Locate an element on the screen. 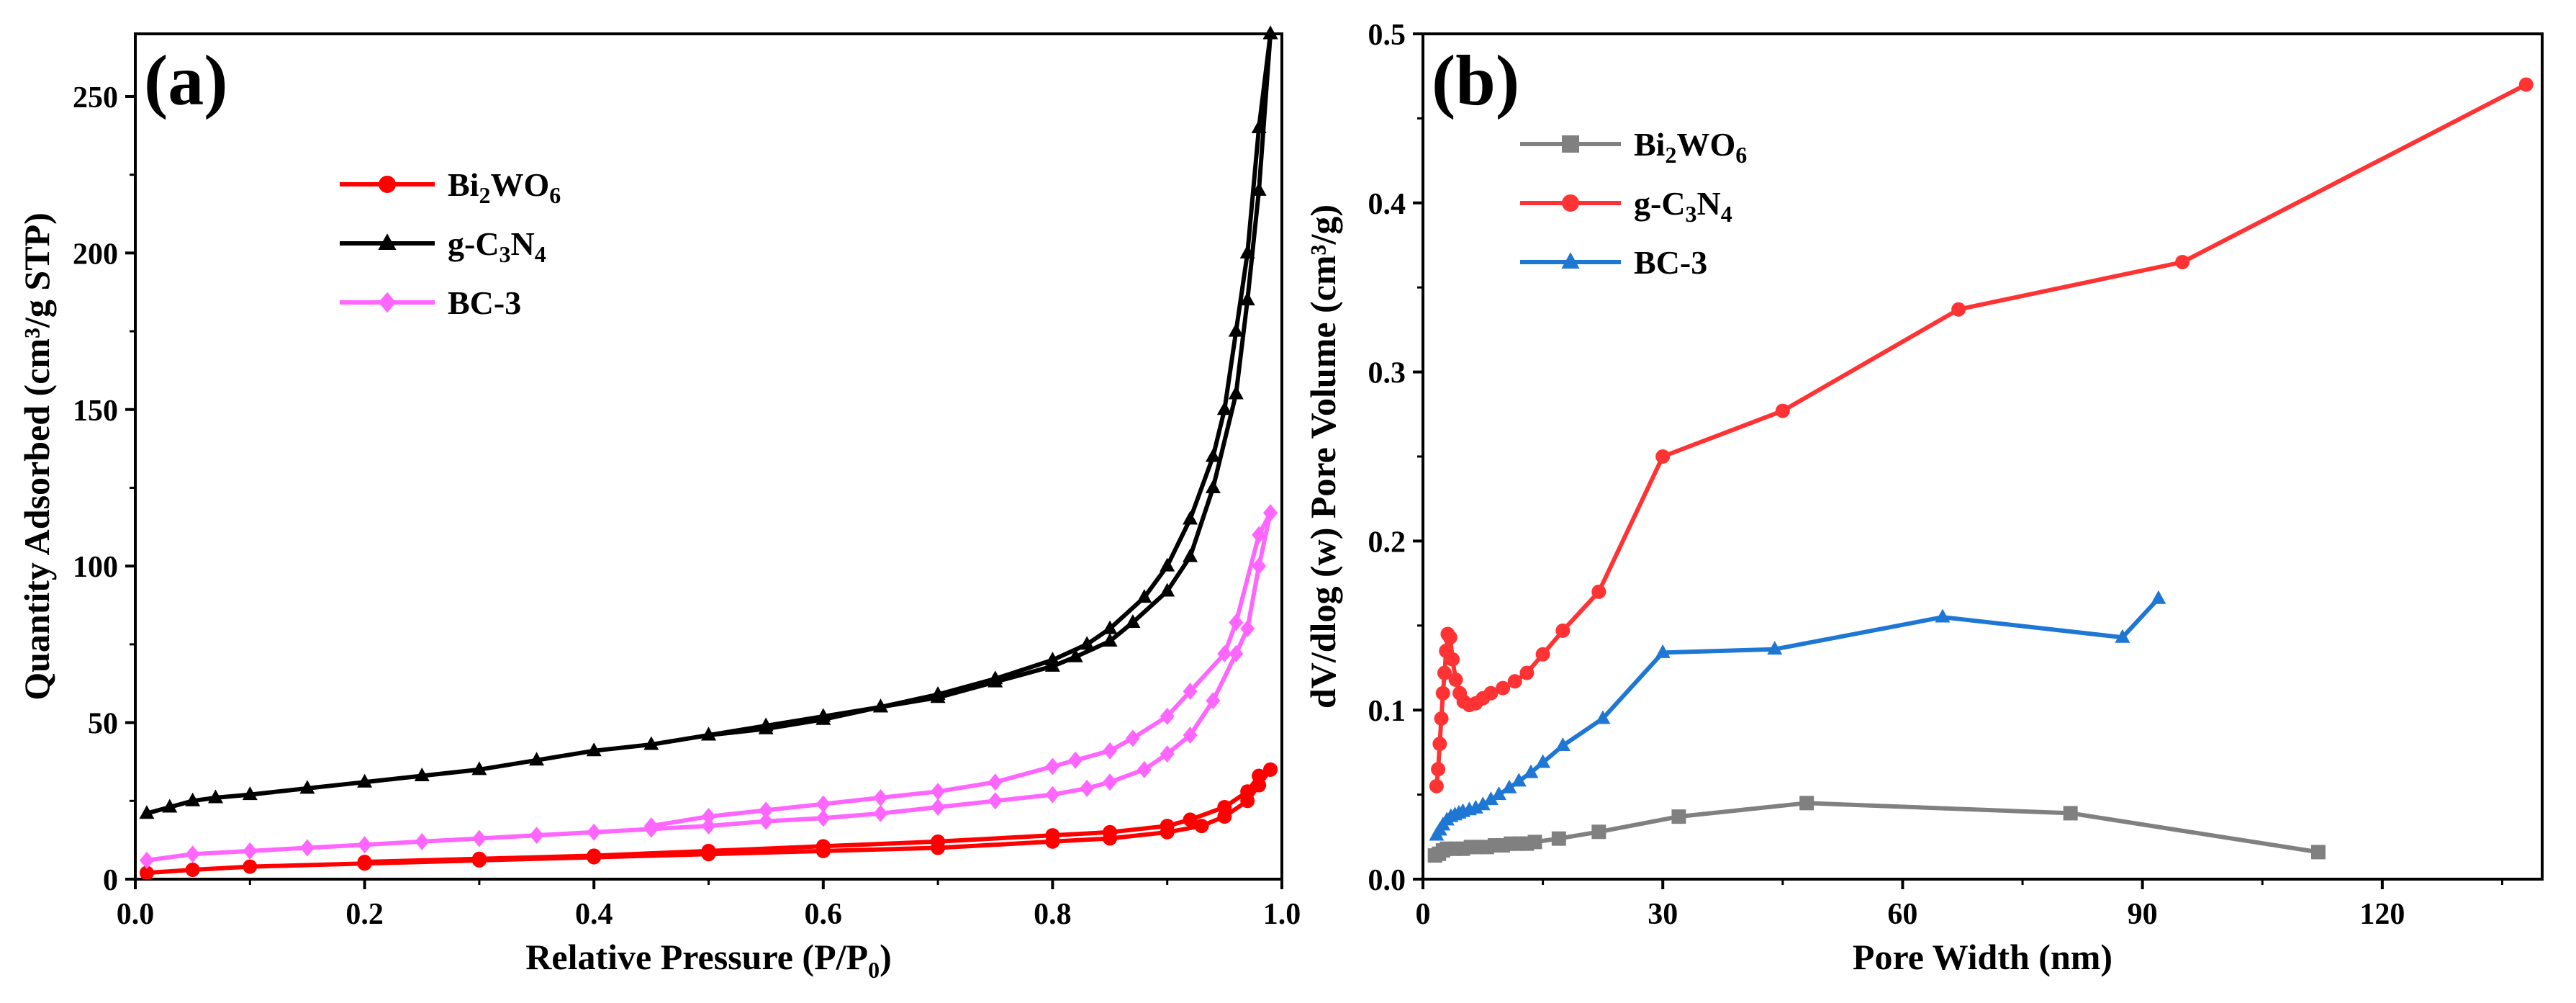 The height and width of the screenshot is (1003, 2576). x-tick-label: 0.4 is located at coordinates (594, 914).